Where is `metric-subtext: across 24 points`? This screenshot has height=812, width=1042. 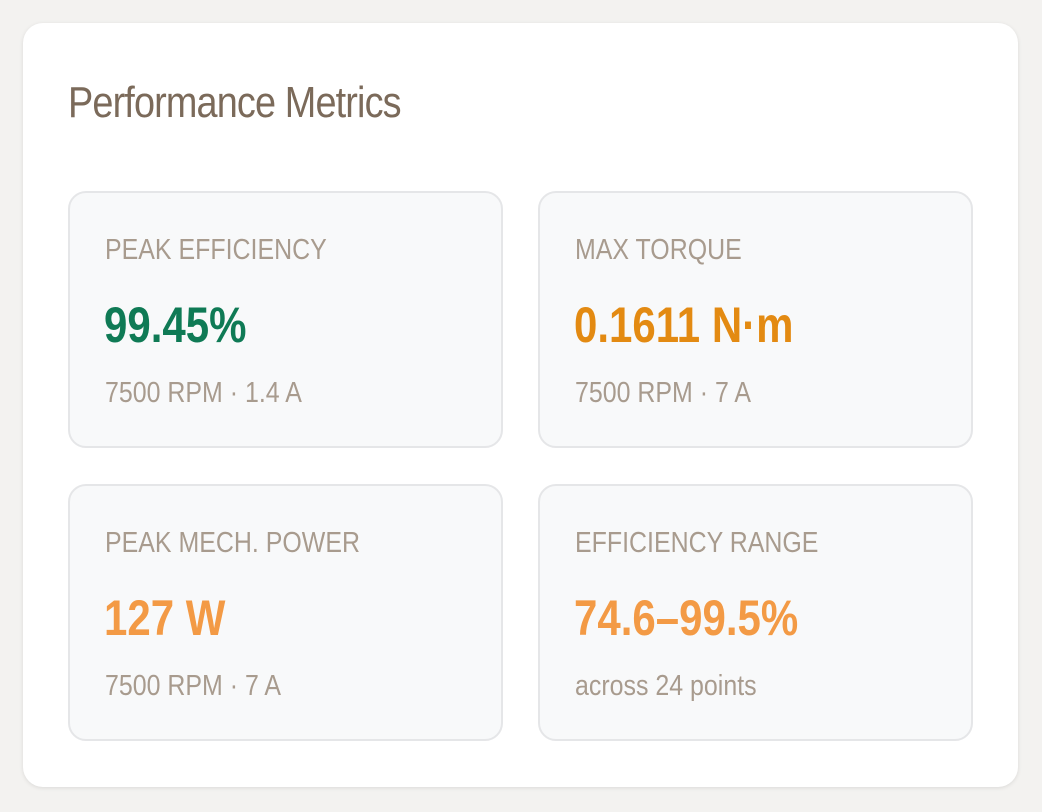 metric-subtext: across 24 points is located at coordinates (666, 686).